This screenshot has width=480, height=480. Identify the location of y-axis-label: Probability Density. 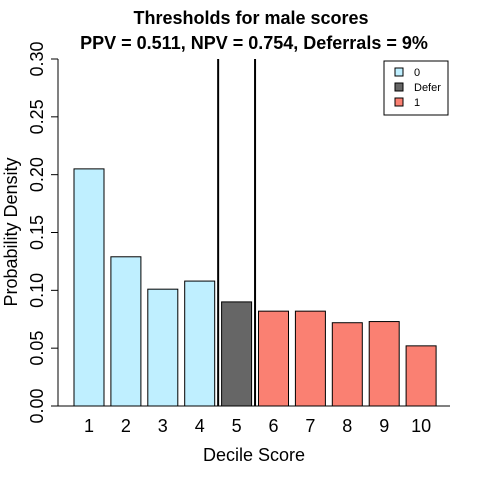
(11, 231).